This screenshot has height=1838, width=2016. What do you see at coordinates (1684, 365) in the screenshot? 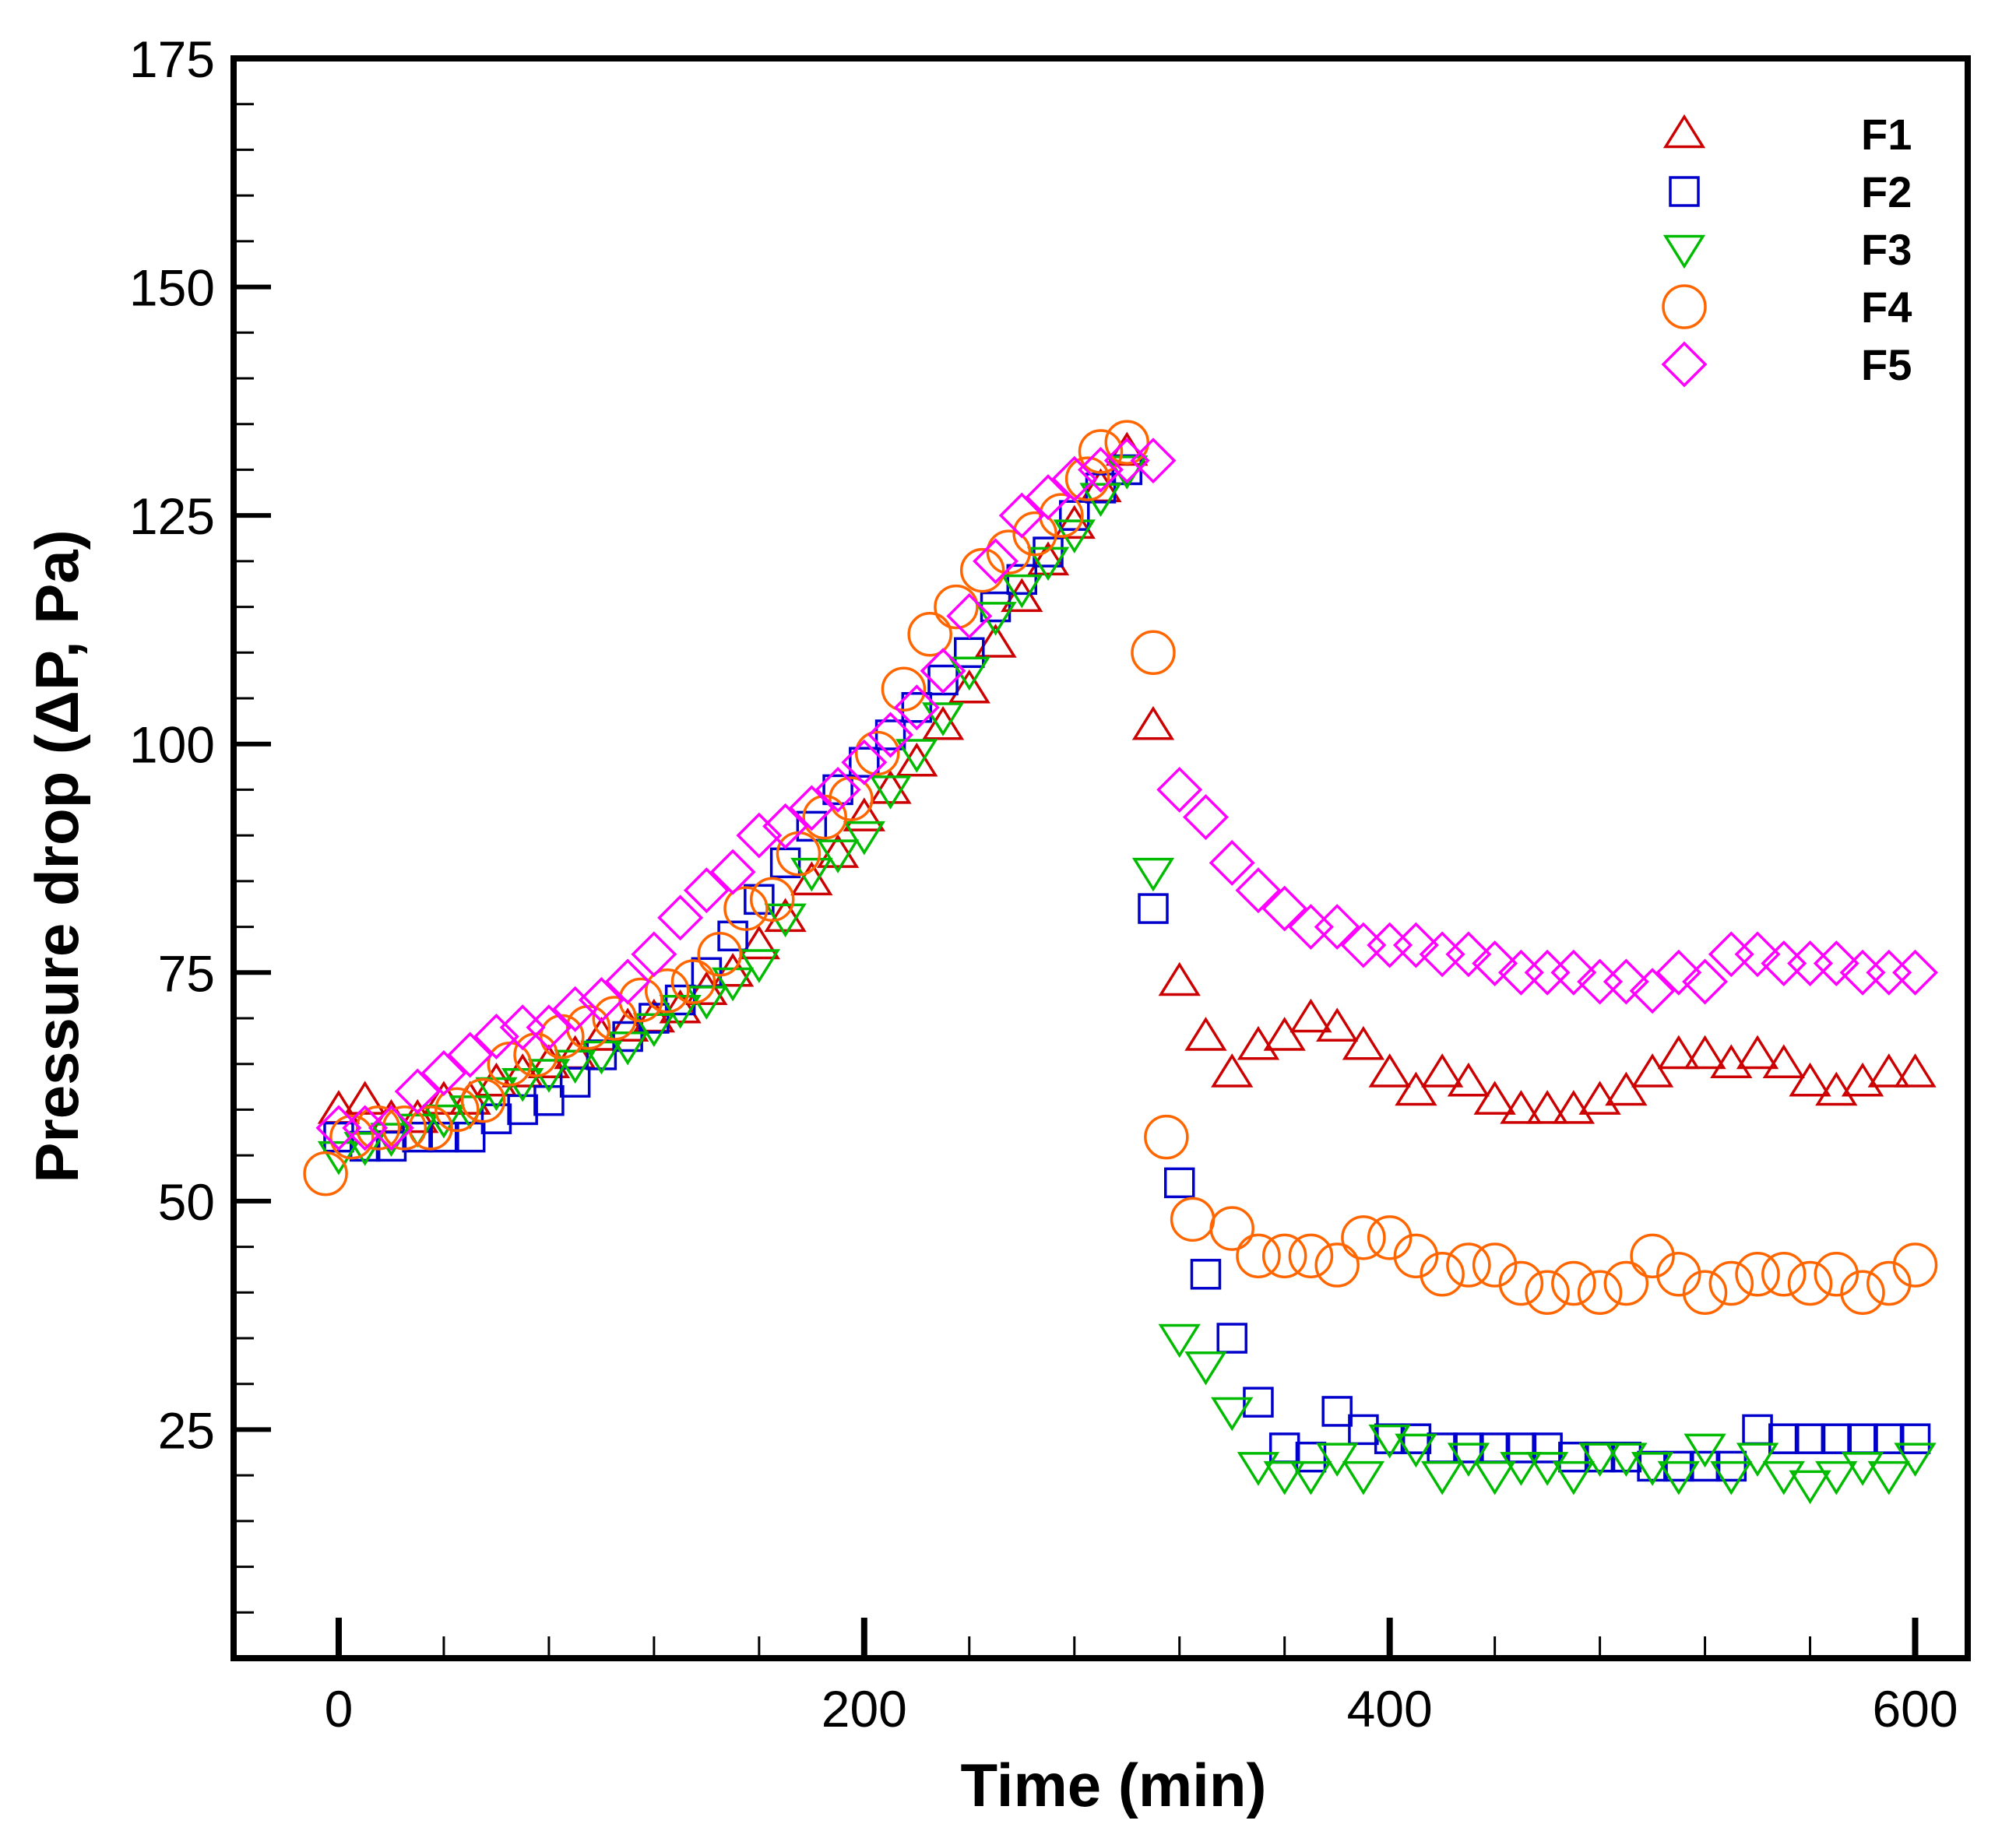
I see `legend-marker-f5` at bounding box center [1684, 365].